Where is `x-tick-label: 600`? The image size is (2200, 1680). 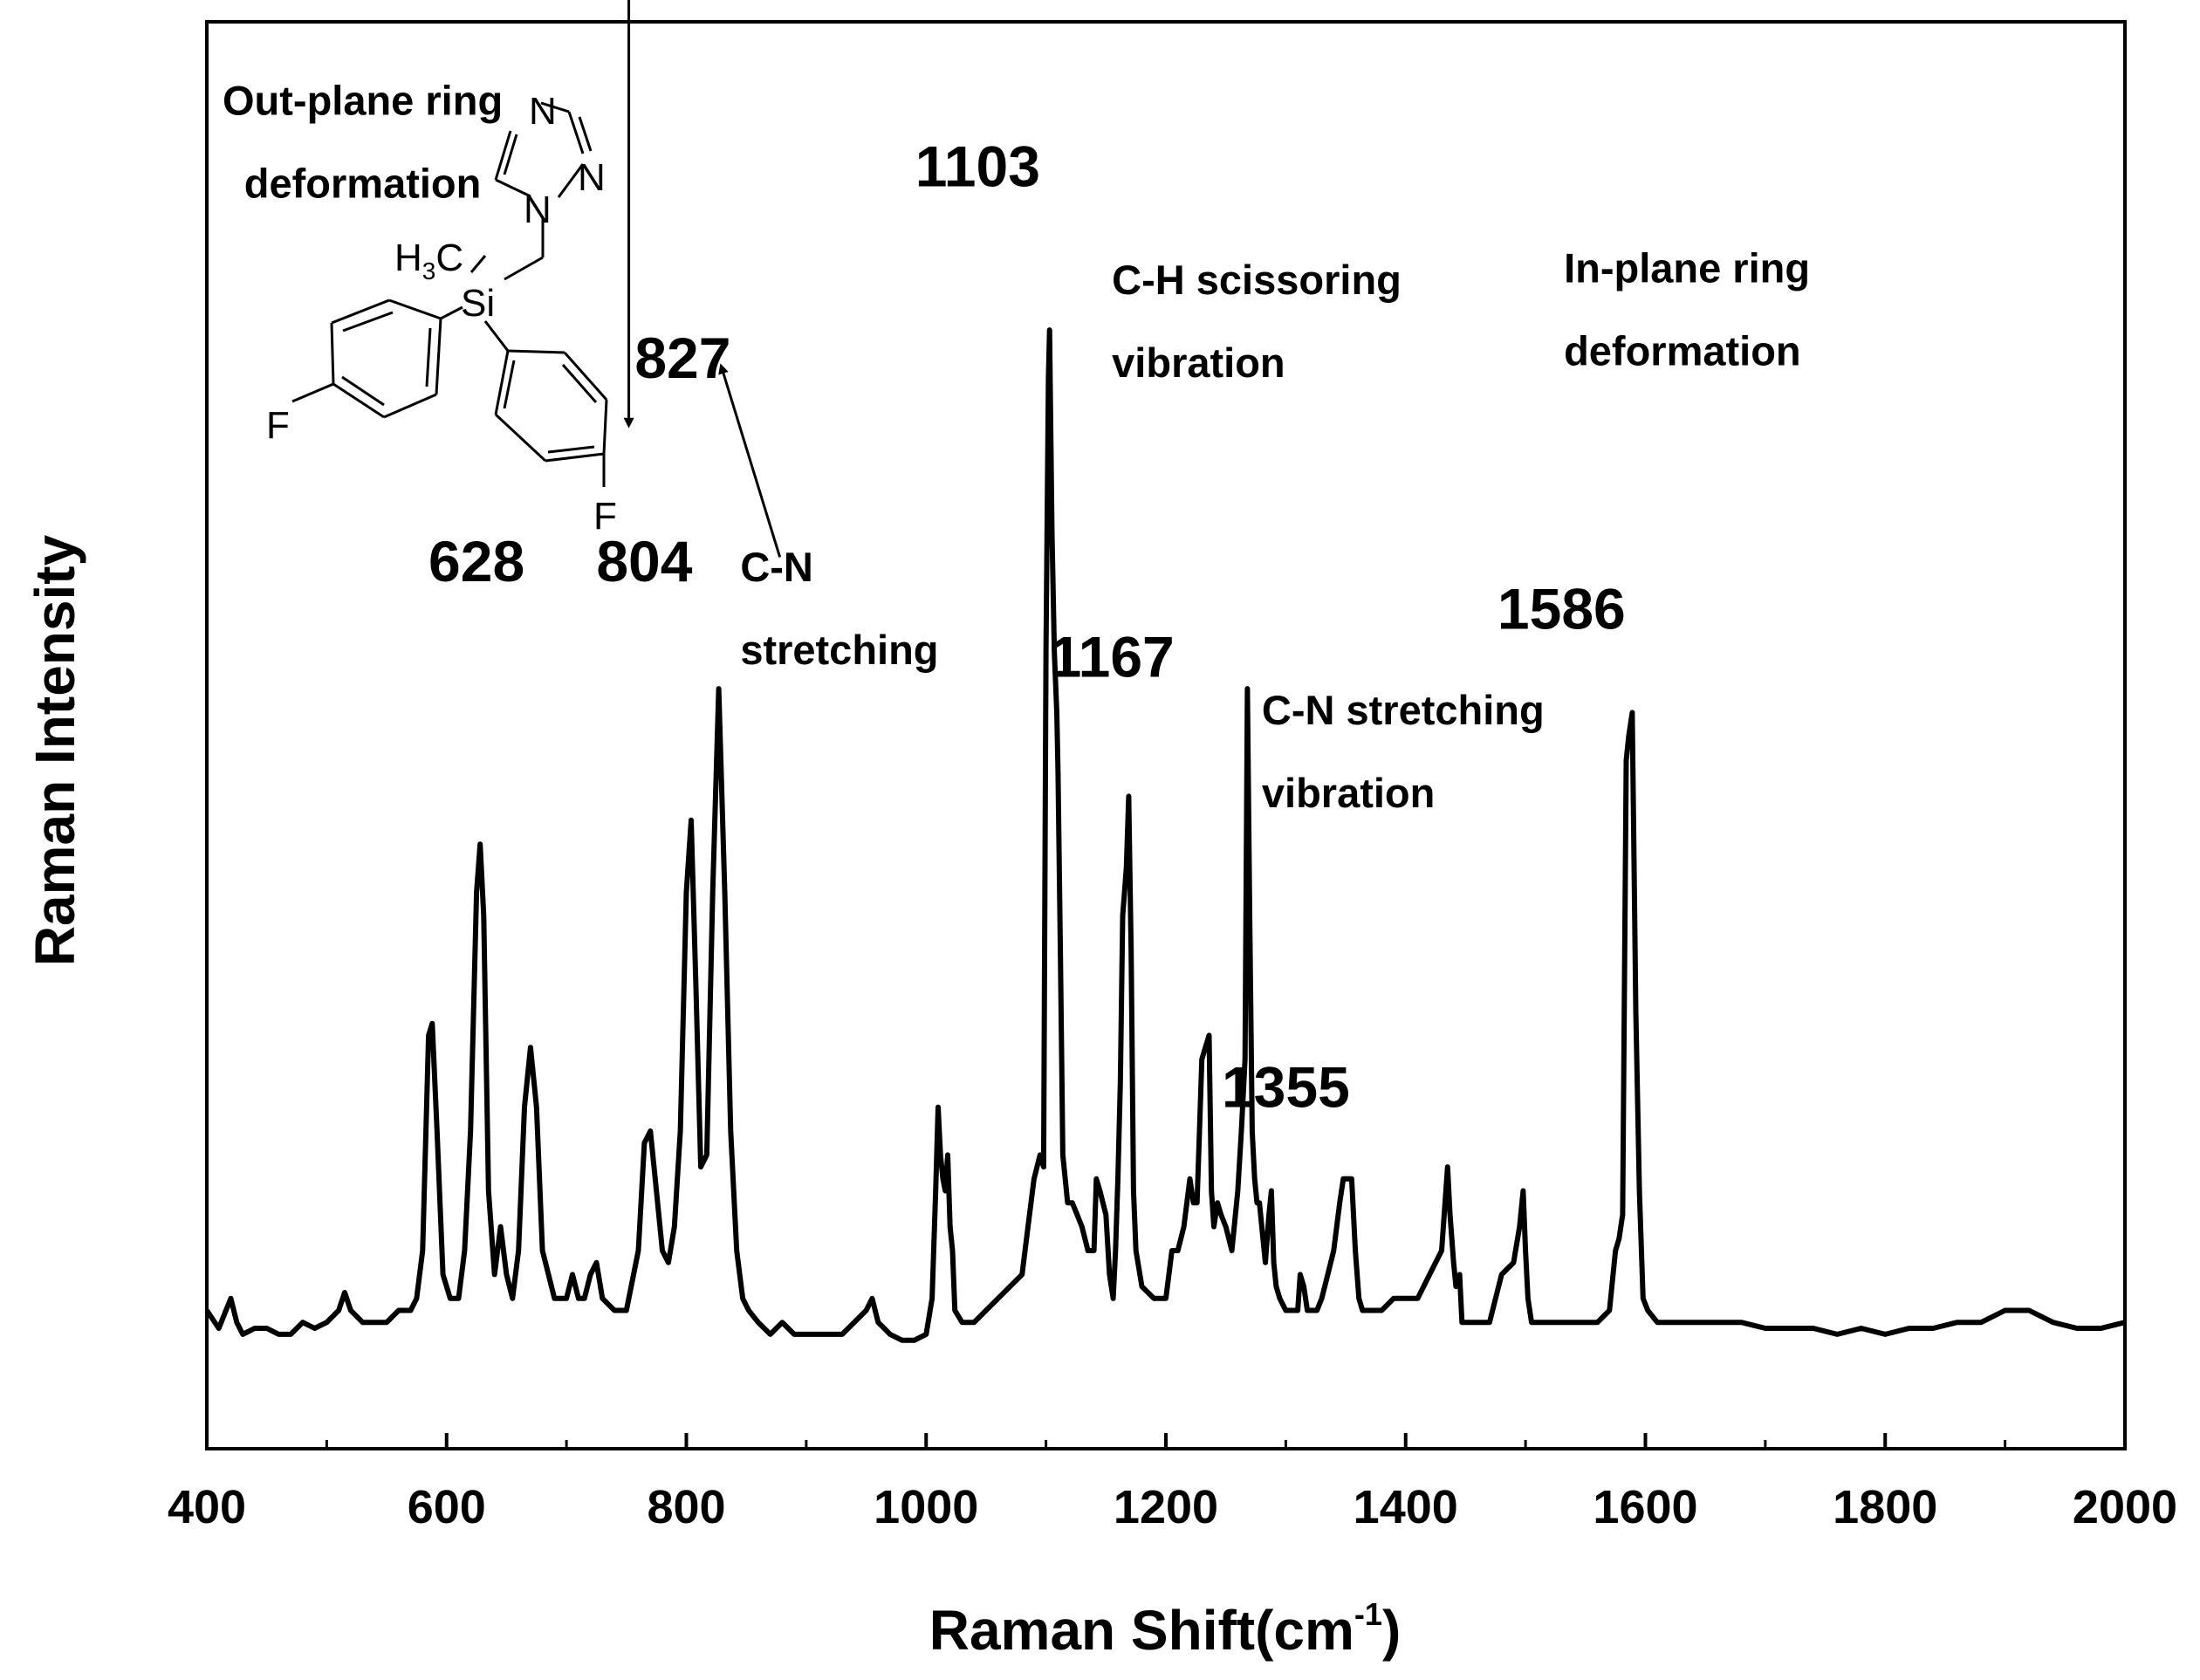 x-tick-label: 600 is located at coordinates (447, 1507).